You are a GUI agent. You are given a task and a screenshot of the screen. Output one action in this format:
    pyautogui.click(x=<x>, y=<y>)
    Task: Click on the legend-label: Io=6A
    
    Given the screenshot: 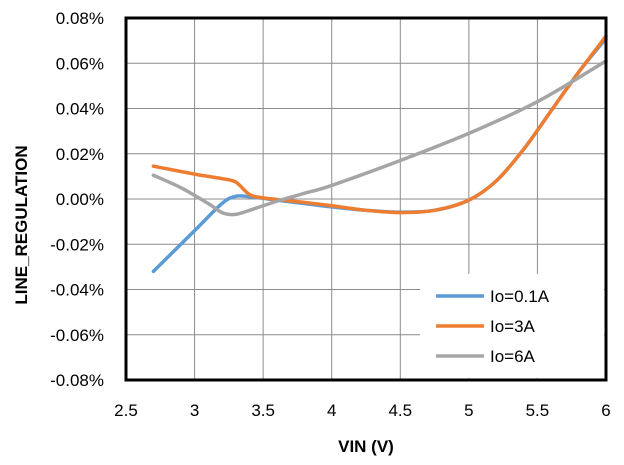 What is the action you would take?
    pyautogui.click(x=513, y=356)
    